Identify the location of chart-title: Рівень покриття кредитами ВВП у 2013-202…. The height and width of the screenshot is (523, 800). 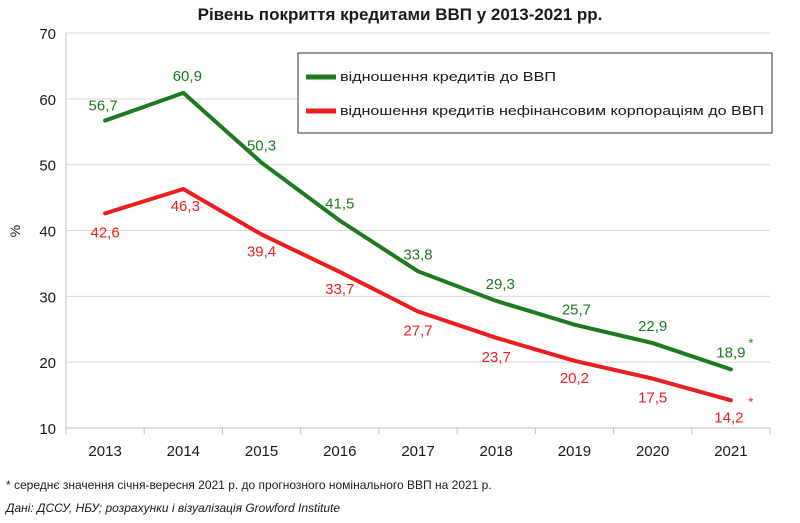
(400, 14).